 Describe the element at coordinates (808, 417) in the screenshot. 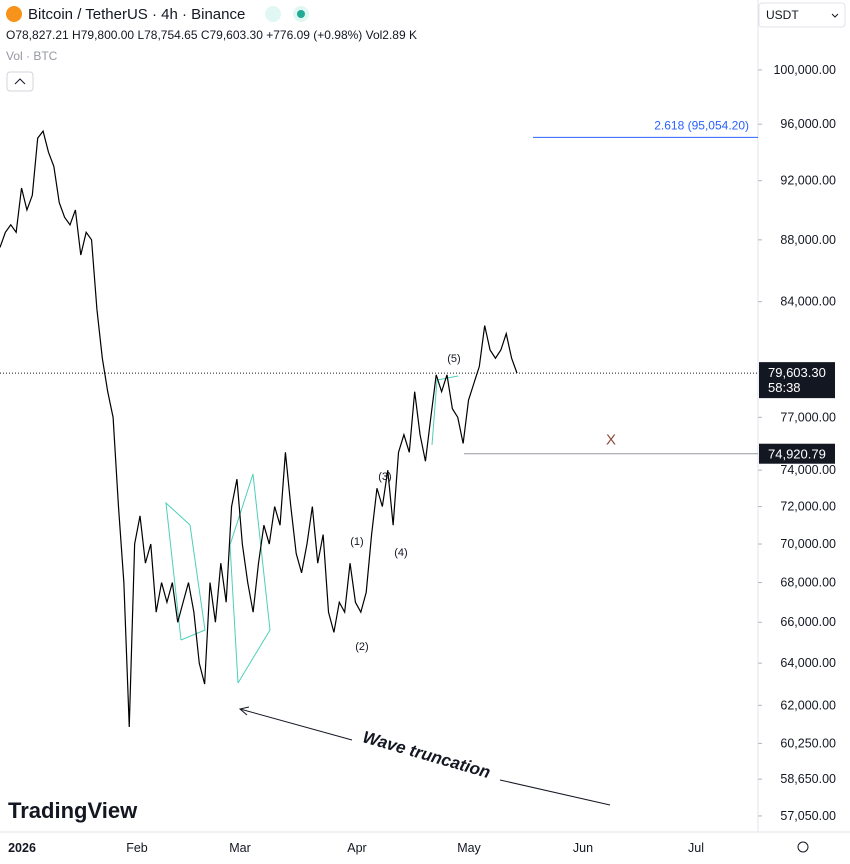

I see `y-tick-label: 77,000.00` at that location.